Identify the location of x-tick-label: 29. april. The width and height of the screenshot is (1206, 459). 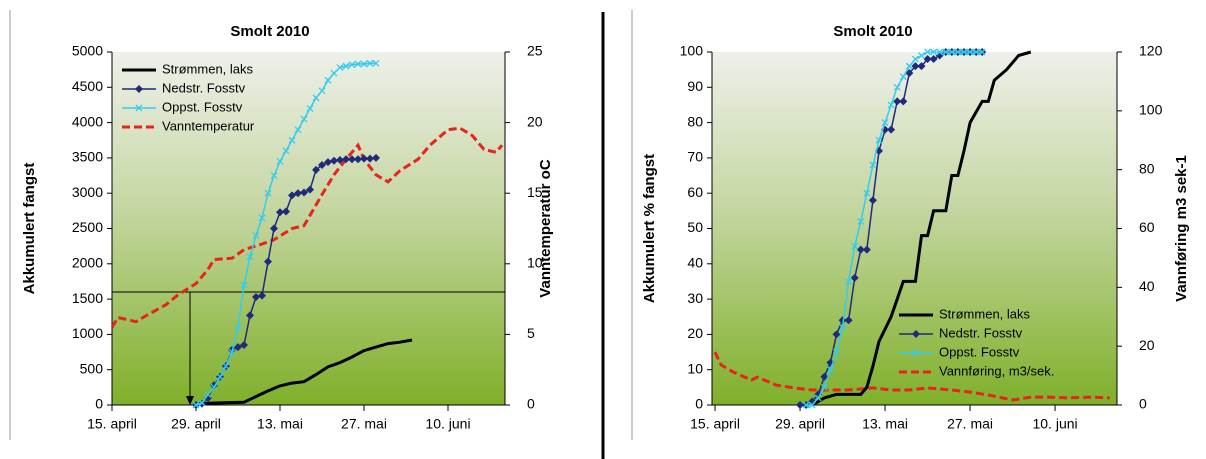
(800, 424).